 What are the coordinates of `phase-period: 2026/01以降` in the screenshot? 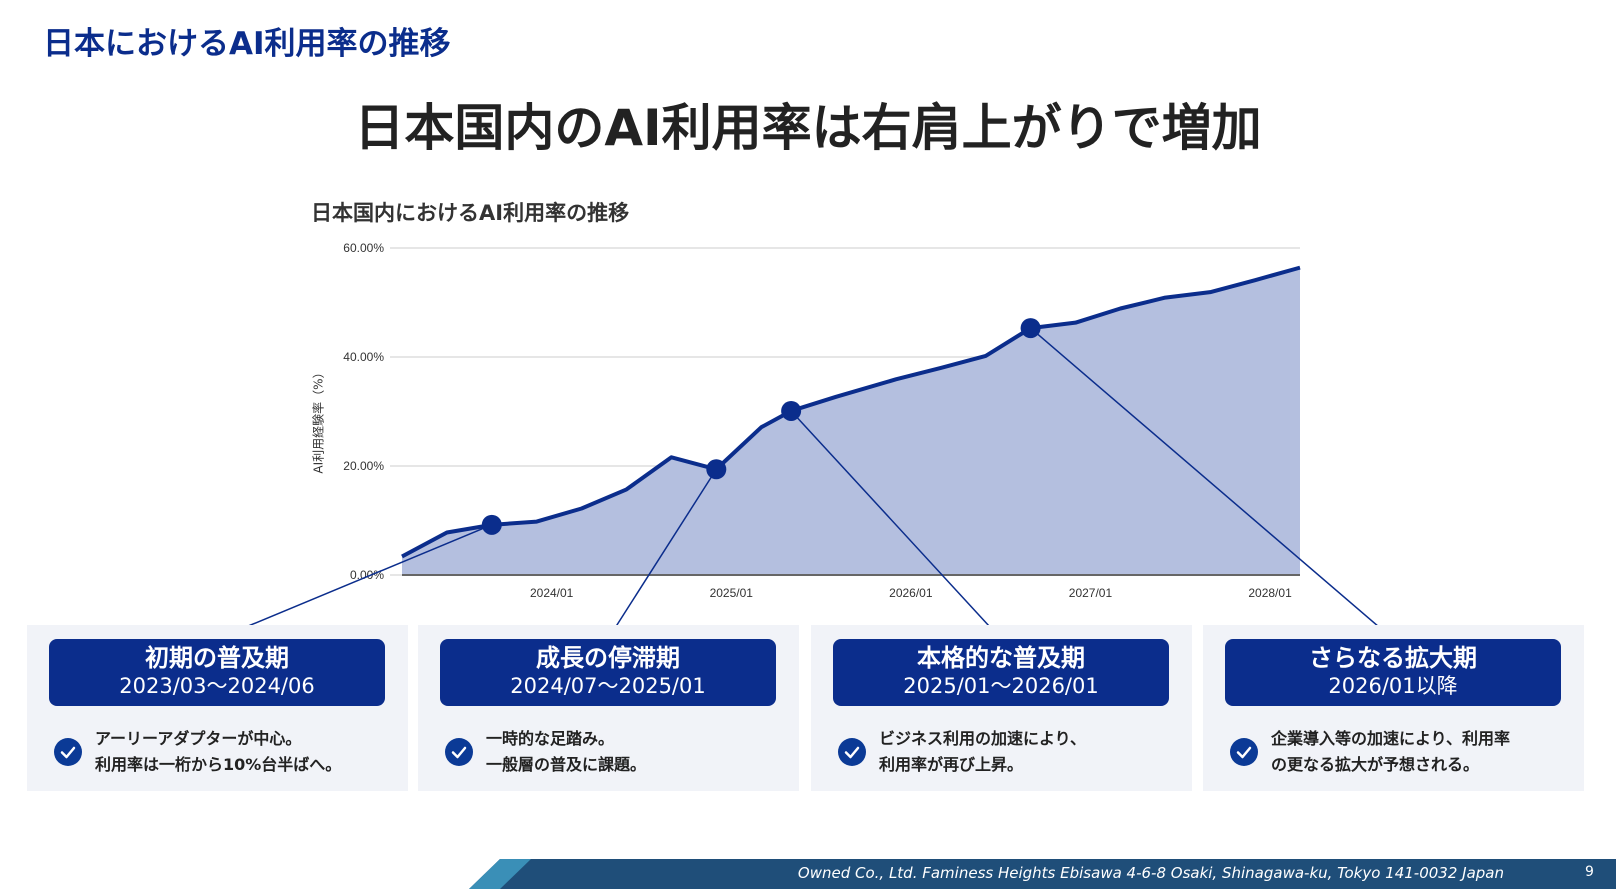 It's located at (1393, 686).